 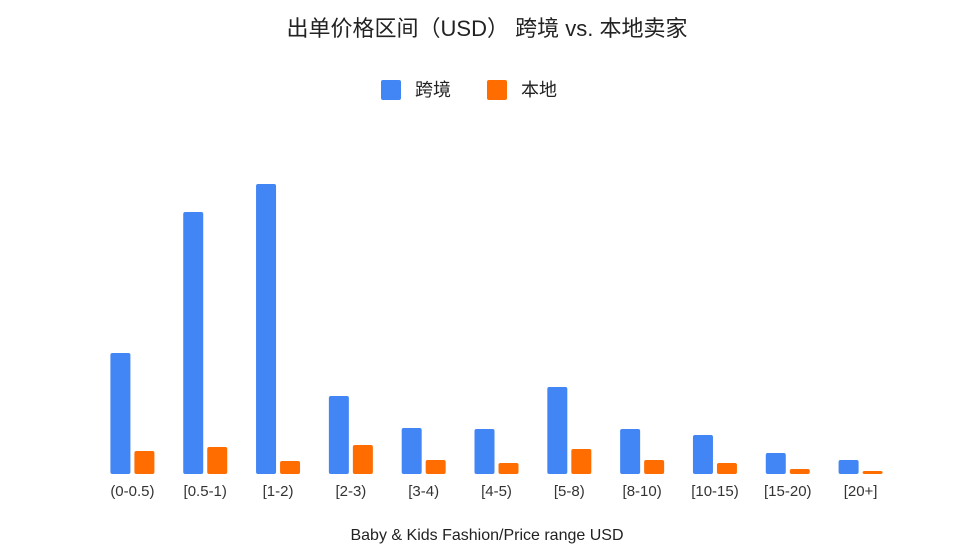 I want to click on x-tick-label: [0.5-1), so click(x=205, y=491).